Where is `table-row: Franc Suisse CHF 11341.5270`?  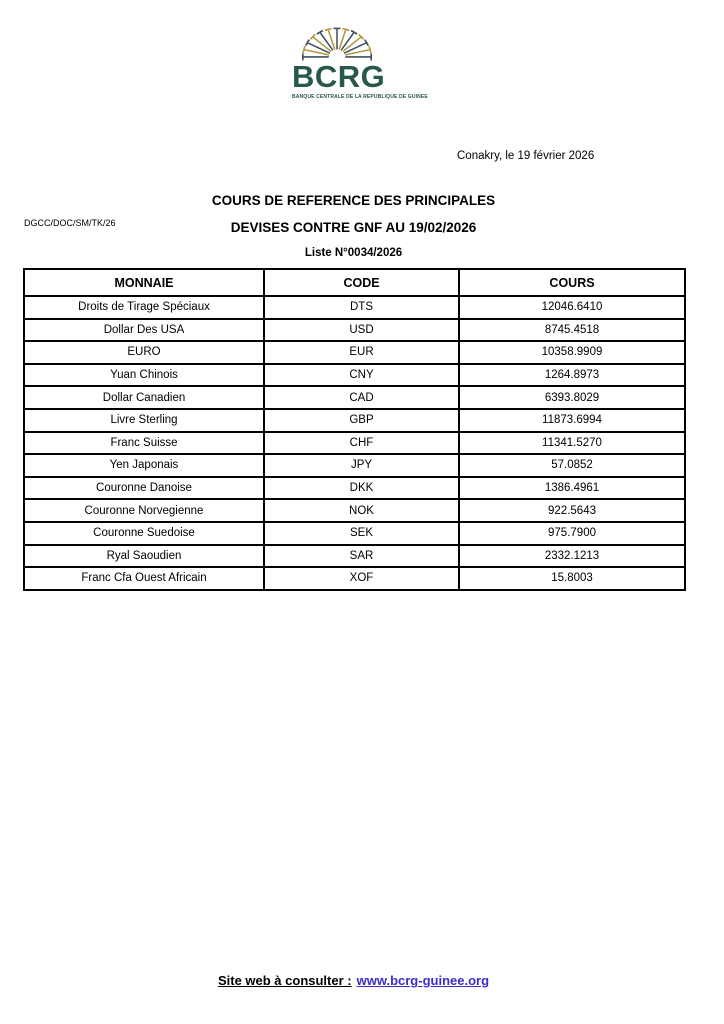 table-row: Franc Suisse CHF 11341.5270 is located at coordinates (354, 443).